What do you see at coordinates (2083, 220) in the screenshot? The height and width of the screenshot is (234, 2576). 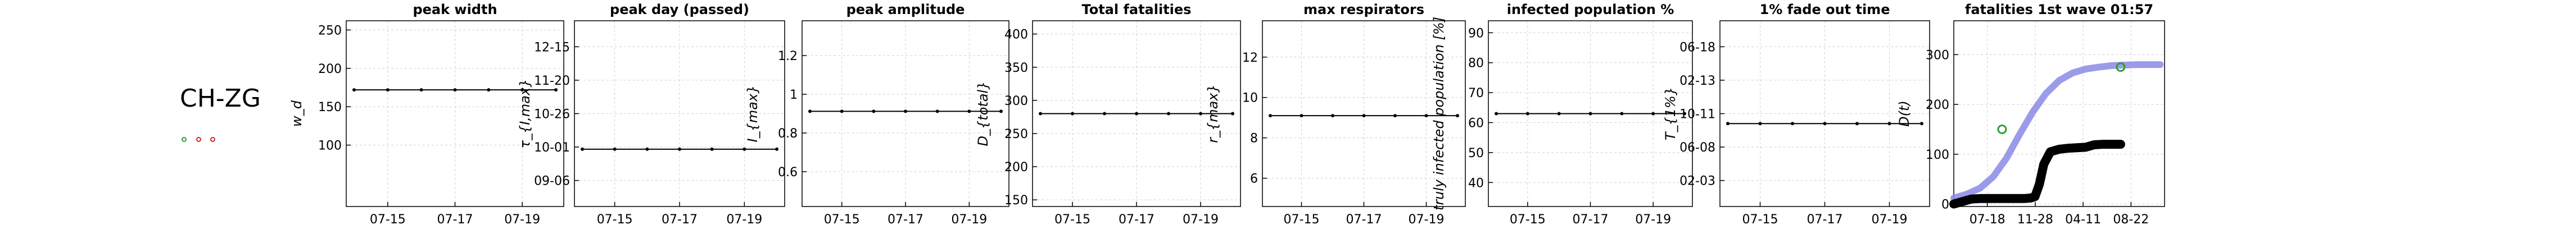 I see `xtick-label-7-2: 04-11` at bounding box center [2083, 220].